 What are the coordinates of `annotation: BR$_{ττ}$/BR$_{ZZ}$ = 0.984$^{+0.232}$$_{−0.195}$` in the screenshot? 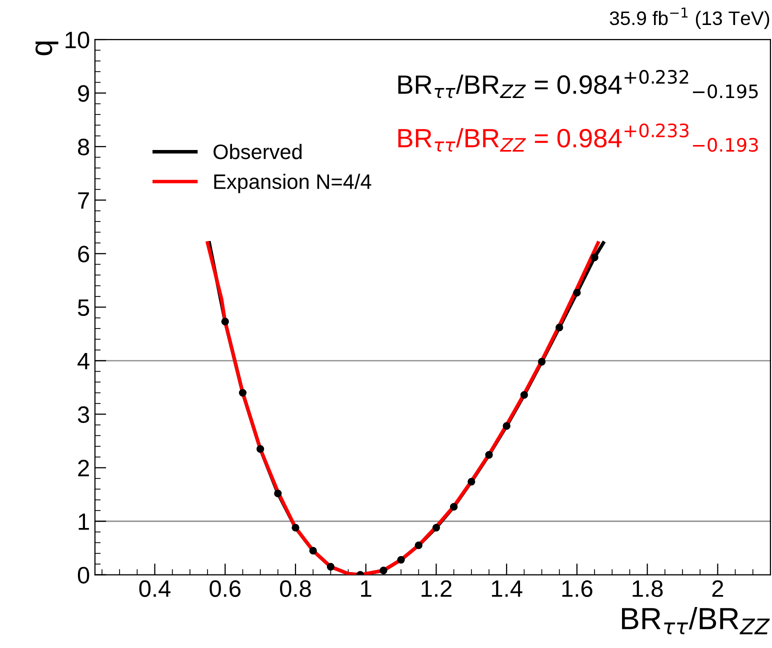 It's located at (578, 84).